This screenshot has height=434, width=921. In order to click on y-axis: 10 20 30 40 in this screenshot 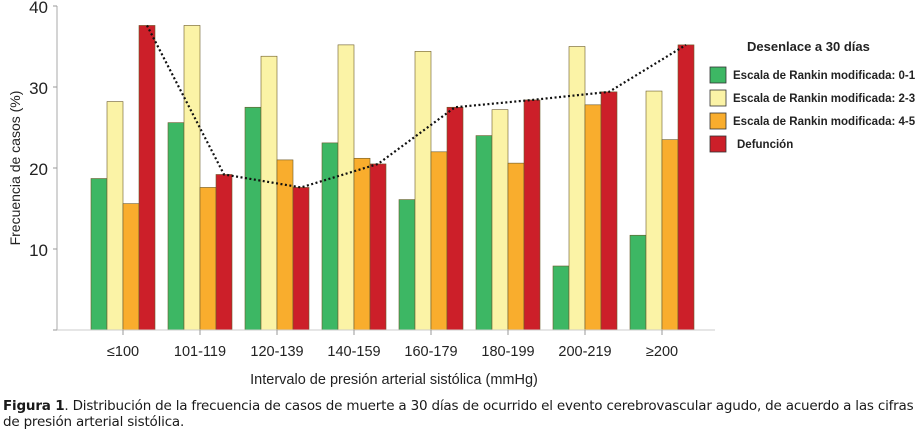, I will do `click(43, 165)`.